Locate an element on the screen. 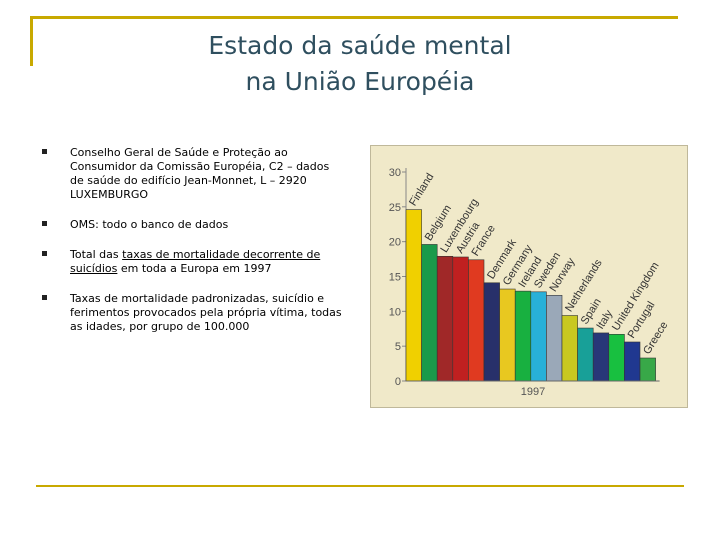  y-tick-label: 15 is located at coordinates (395, 278).